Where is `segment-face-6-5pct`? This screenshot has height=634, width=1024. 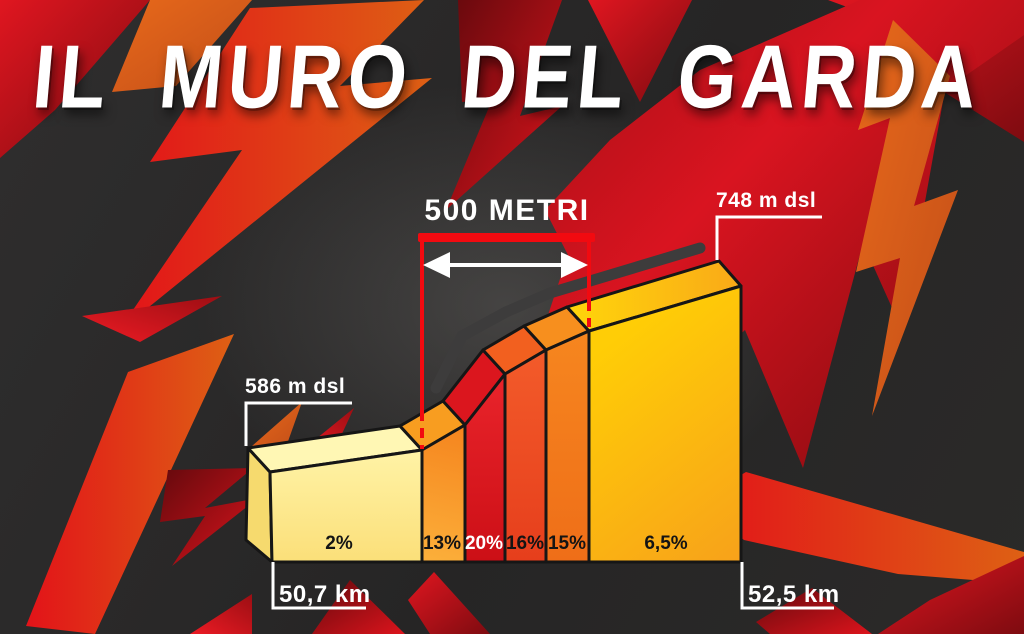
segment-face-6-5pct is located at coordinates (665, 424).